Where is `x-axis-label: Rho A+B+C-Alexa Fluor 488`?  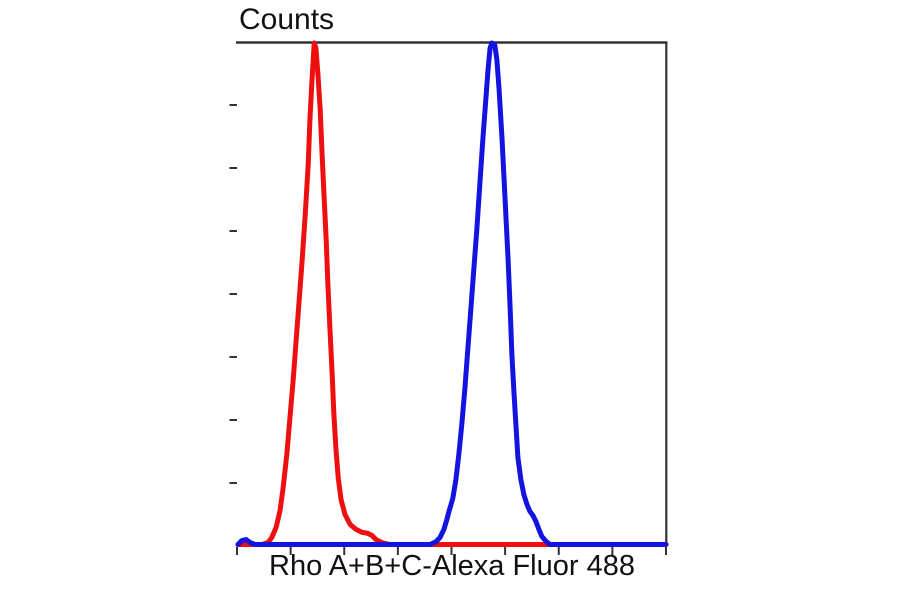 x-axis-label: Rho A+B+C-Alexa Fluor 488 is located at coordinates (452, 566).